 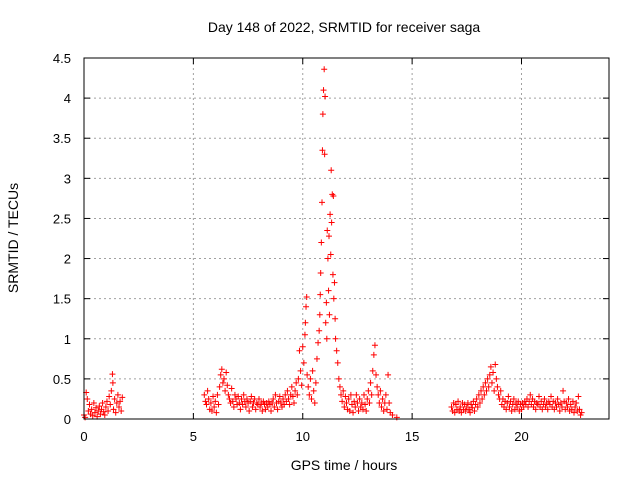 What do you see at coordinates (62, 218) in the screenshot?
I see `y-tick-label: 2.5` at bounding box center [62, 218].